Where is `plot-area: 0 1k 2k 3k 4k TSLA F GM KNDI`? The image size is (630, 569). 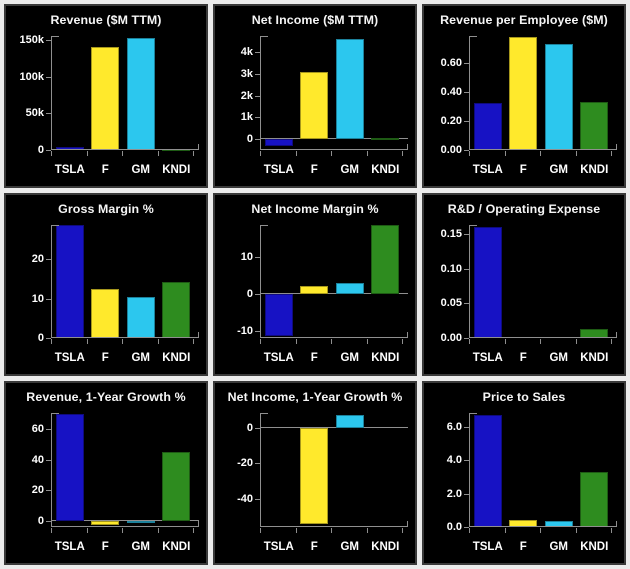
plot-area: 0 1k 2k 3k 4k TSLA F GM KNDI is located at coordinates (324, 106).